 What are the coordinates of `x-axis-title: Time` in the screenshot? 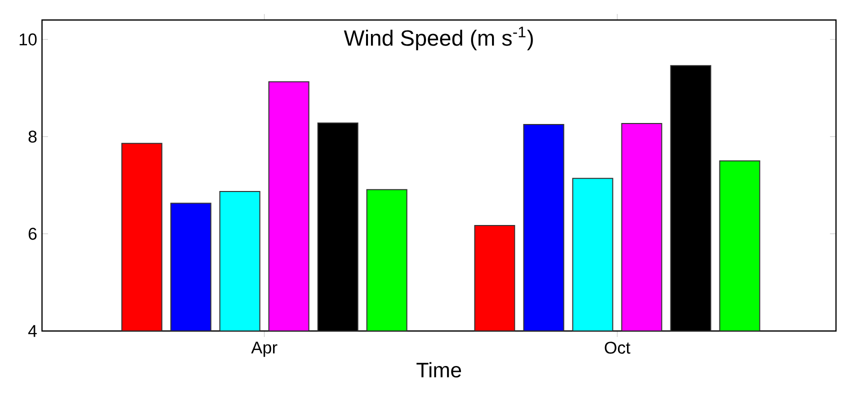 It's located at (439, 370).